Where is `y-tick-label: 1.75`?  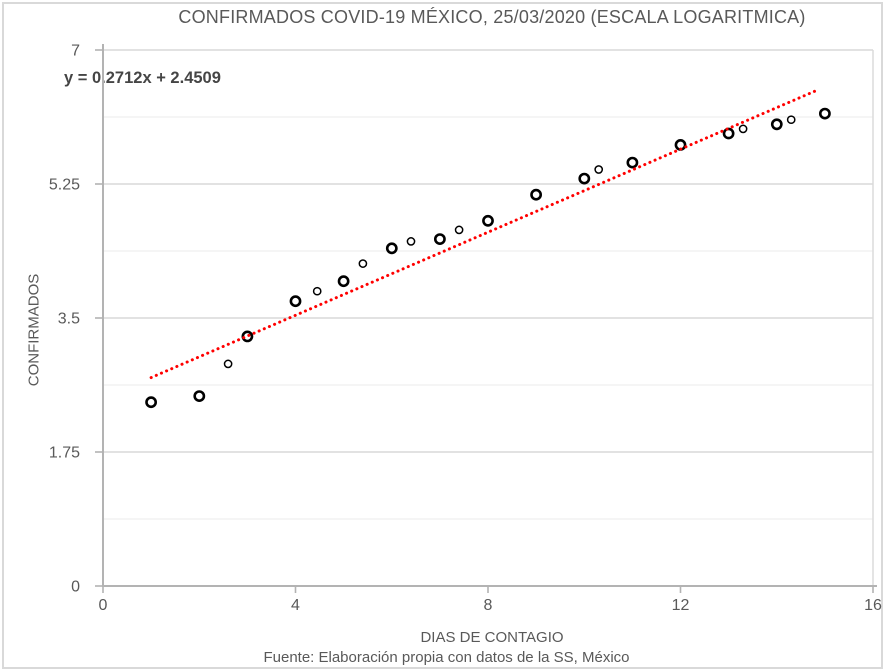
y-tick-label: 1.75 is located at coordinates (64, 453).